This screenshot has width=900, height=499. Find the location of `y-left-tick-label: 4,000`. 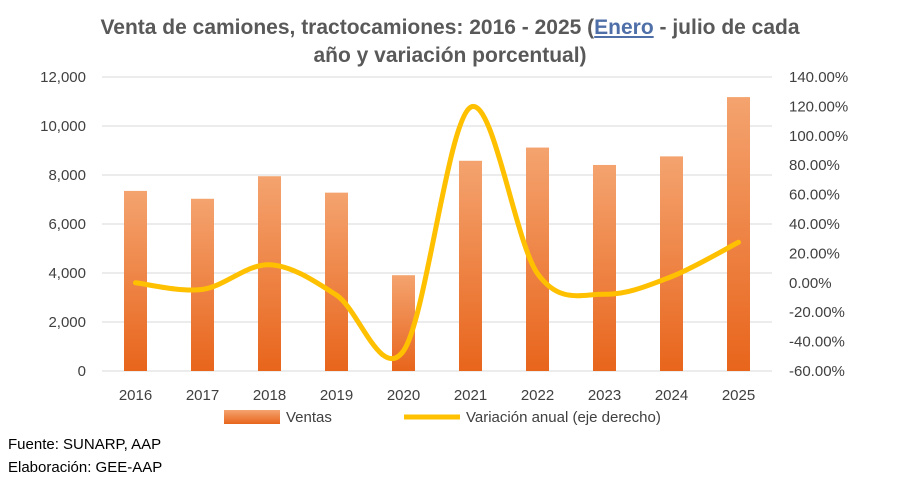

y-left-tick-label: 4,000 is located at coordinates (67, 273).